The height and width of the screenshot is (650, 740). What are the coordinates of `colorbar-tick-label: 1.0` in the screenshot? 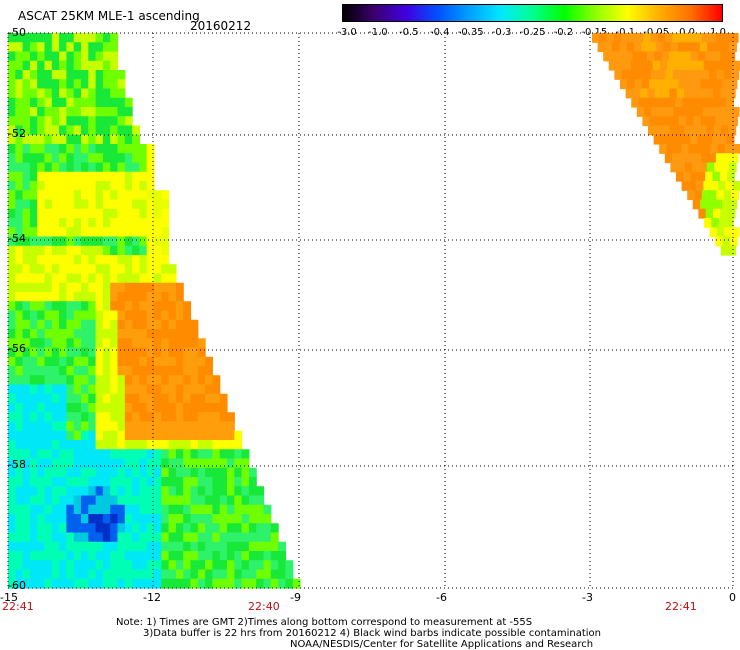 It's located at (718, 32).